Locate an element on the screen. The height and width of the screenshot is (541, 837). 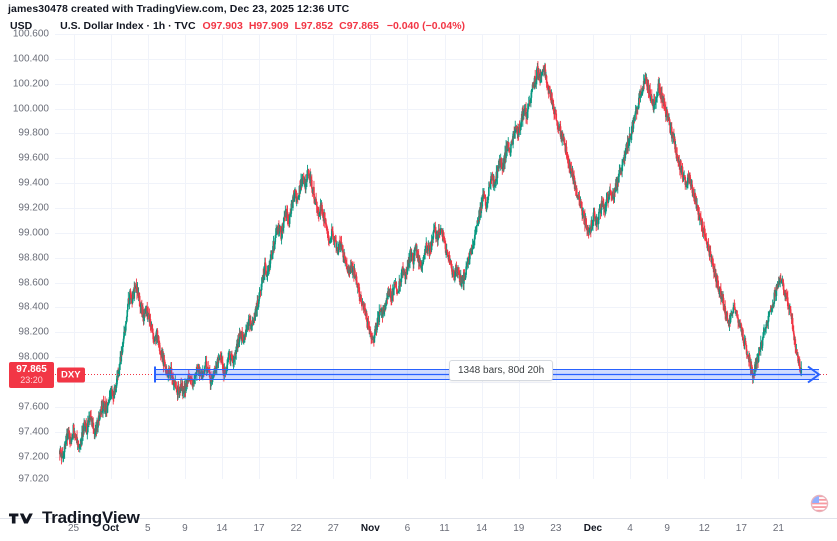
price-axis-tick: 99.000 is located at coordinates (33, 233).